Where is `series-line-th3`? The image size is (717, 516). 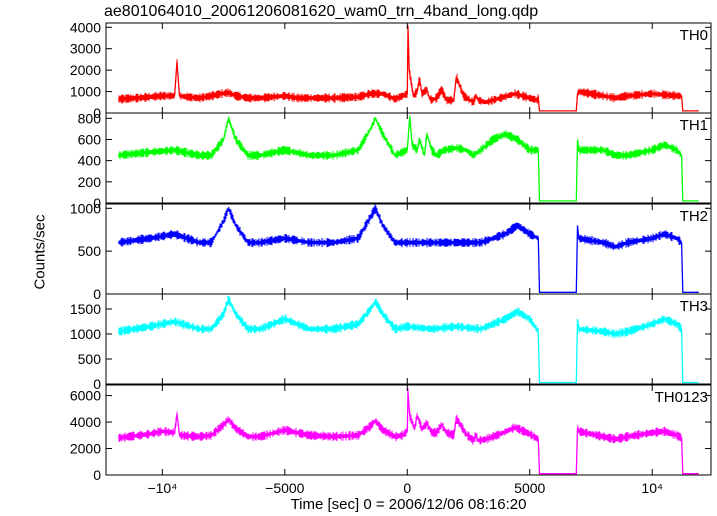 series-line-th3 is located at coordinates (408, 340).